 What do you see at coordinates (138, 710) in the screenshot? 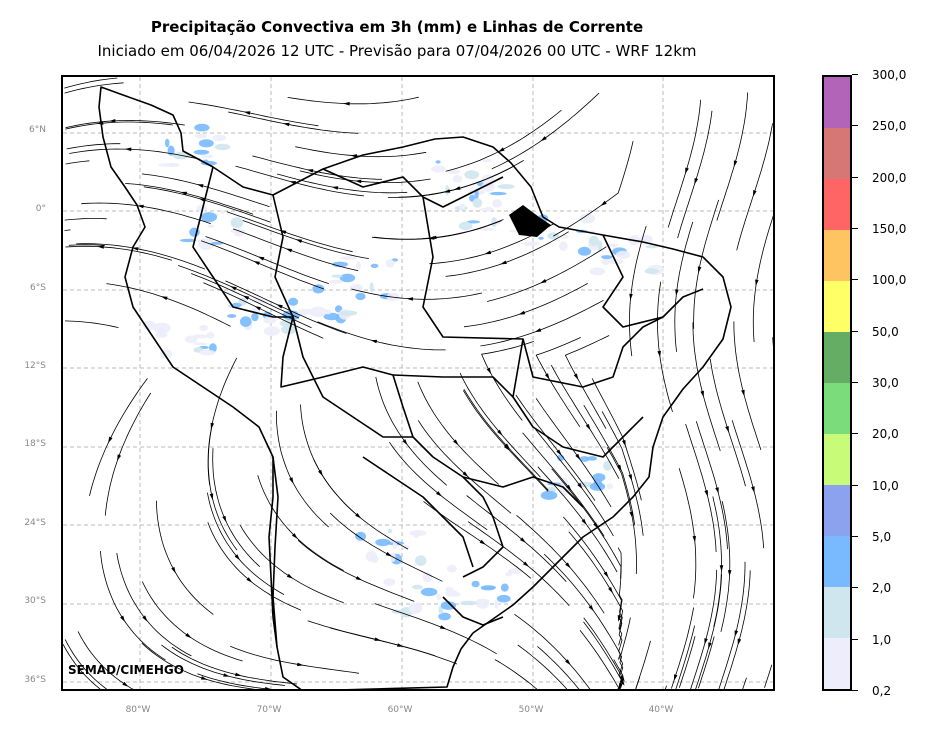
I see `lon-label: 80°W` at bounding box center [138, 710].